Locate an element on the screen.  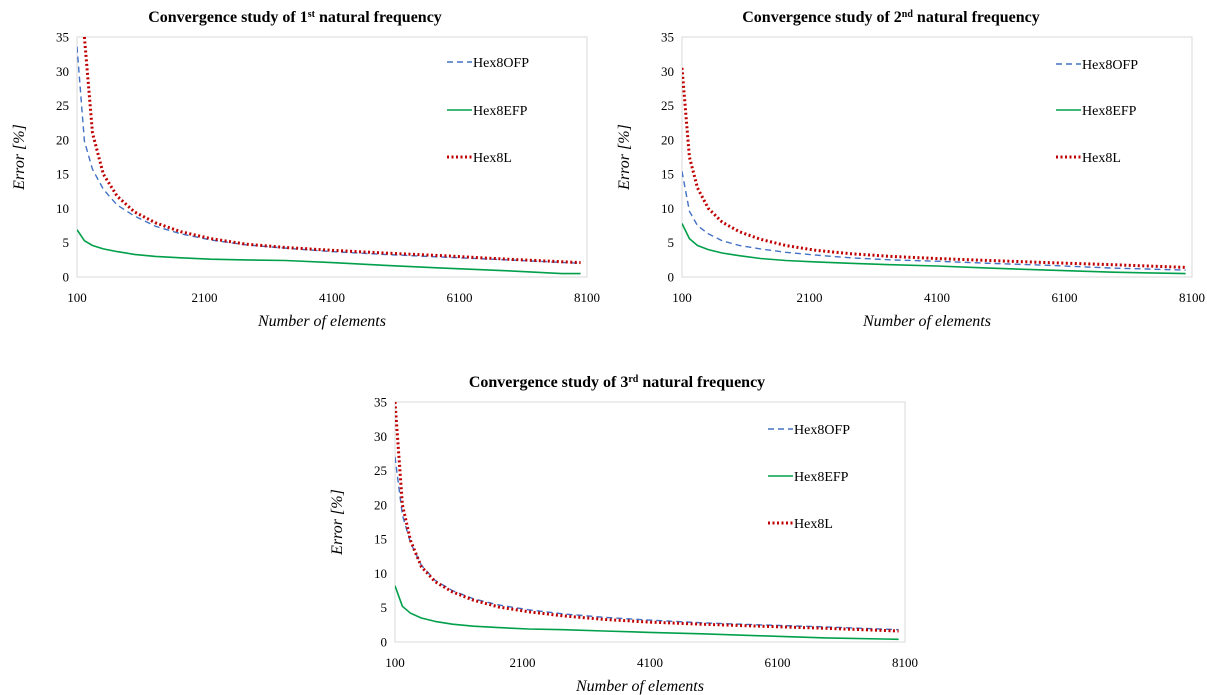
series-line-hex8ofp is located at coordinates (934, 221).